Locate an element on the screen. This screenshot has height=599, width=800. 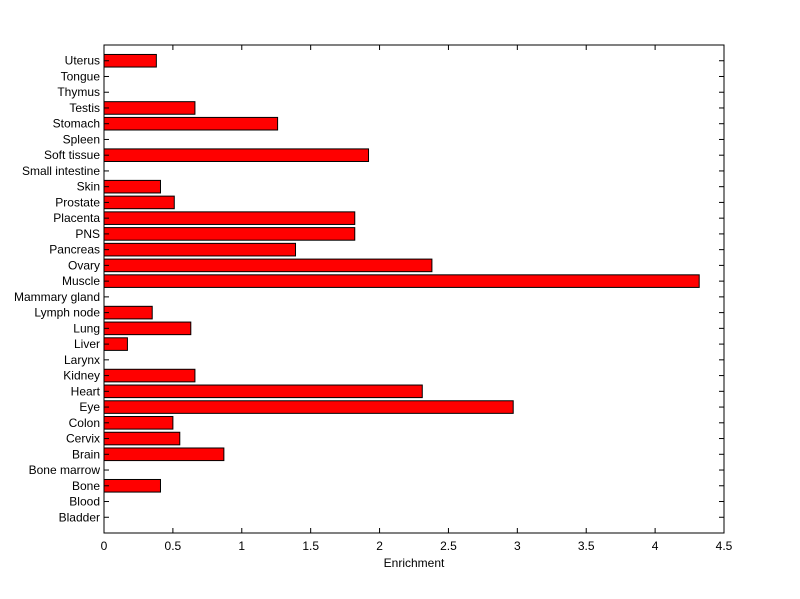
y-tick-label: Skin is located at coordinates (88, 187).